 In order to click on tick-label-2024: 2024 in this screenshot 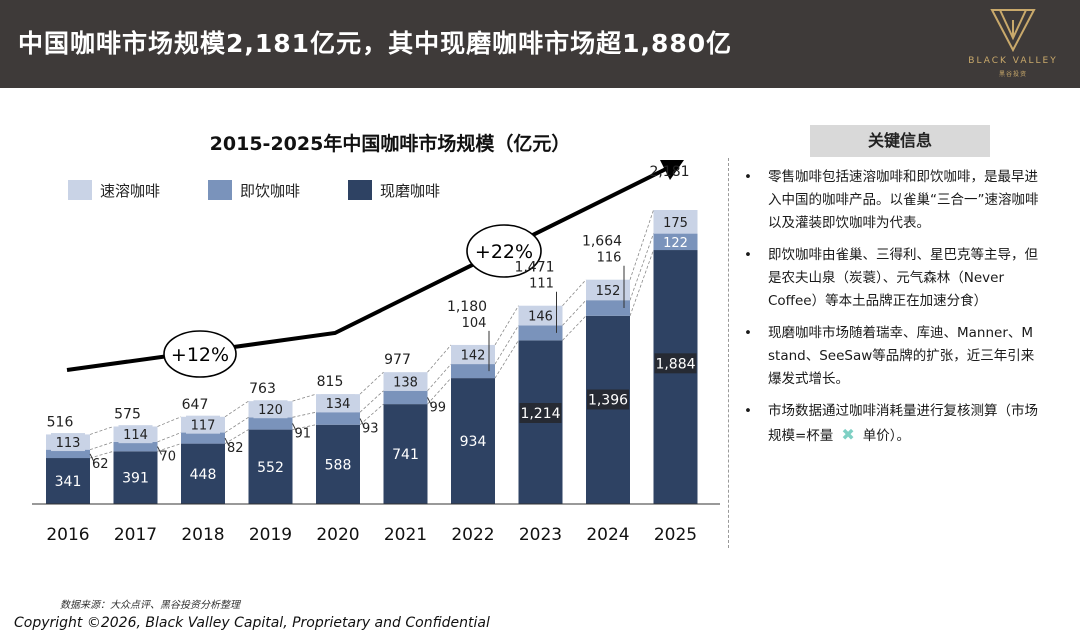, I will do `click(607, 535)`.